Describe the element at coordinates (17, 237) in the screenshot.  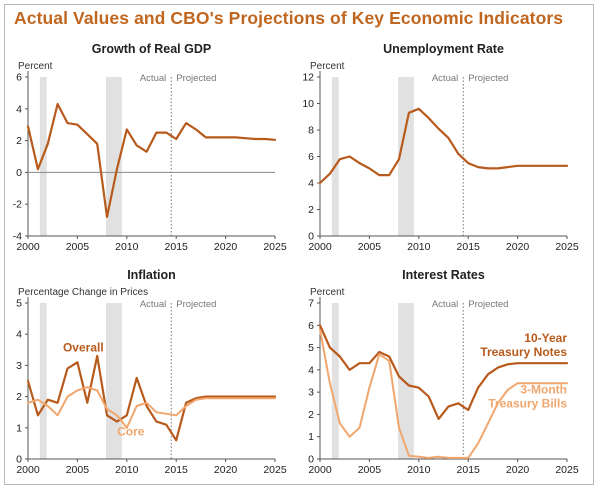
I see `y-tick-label: -4` at that location.